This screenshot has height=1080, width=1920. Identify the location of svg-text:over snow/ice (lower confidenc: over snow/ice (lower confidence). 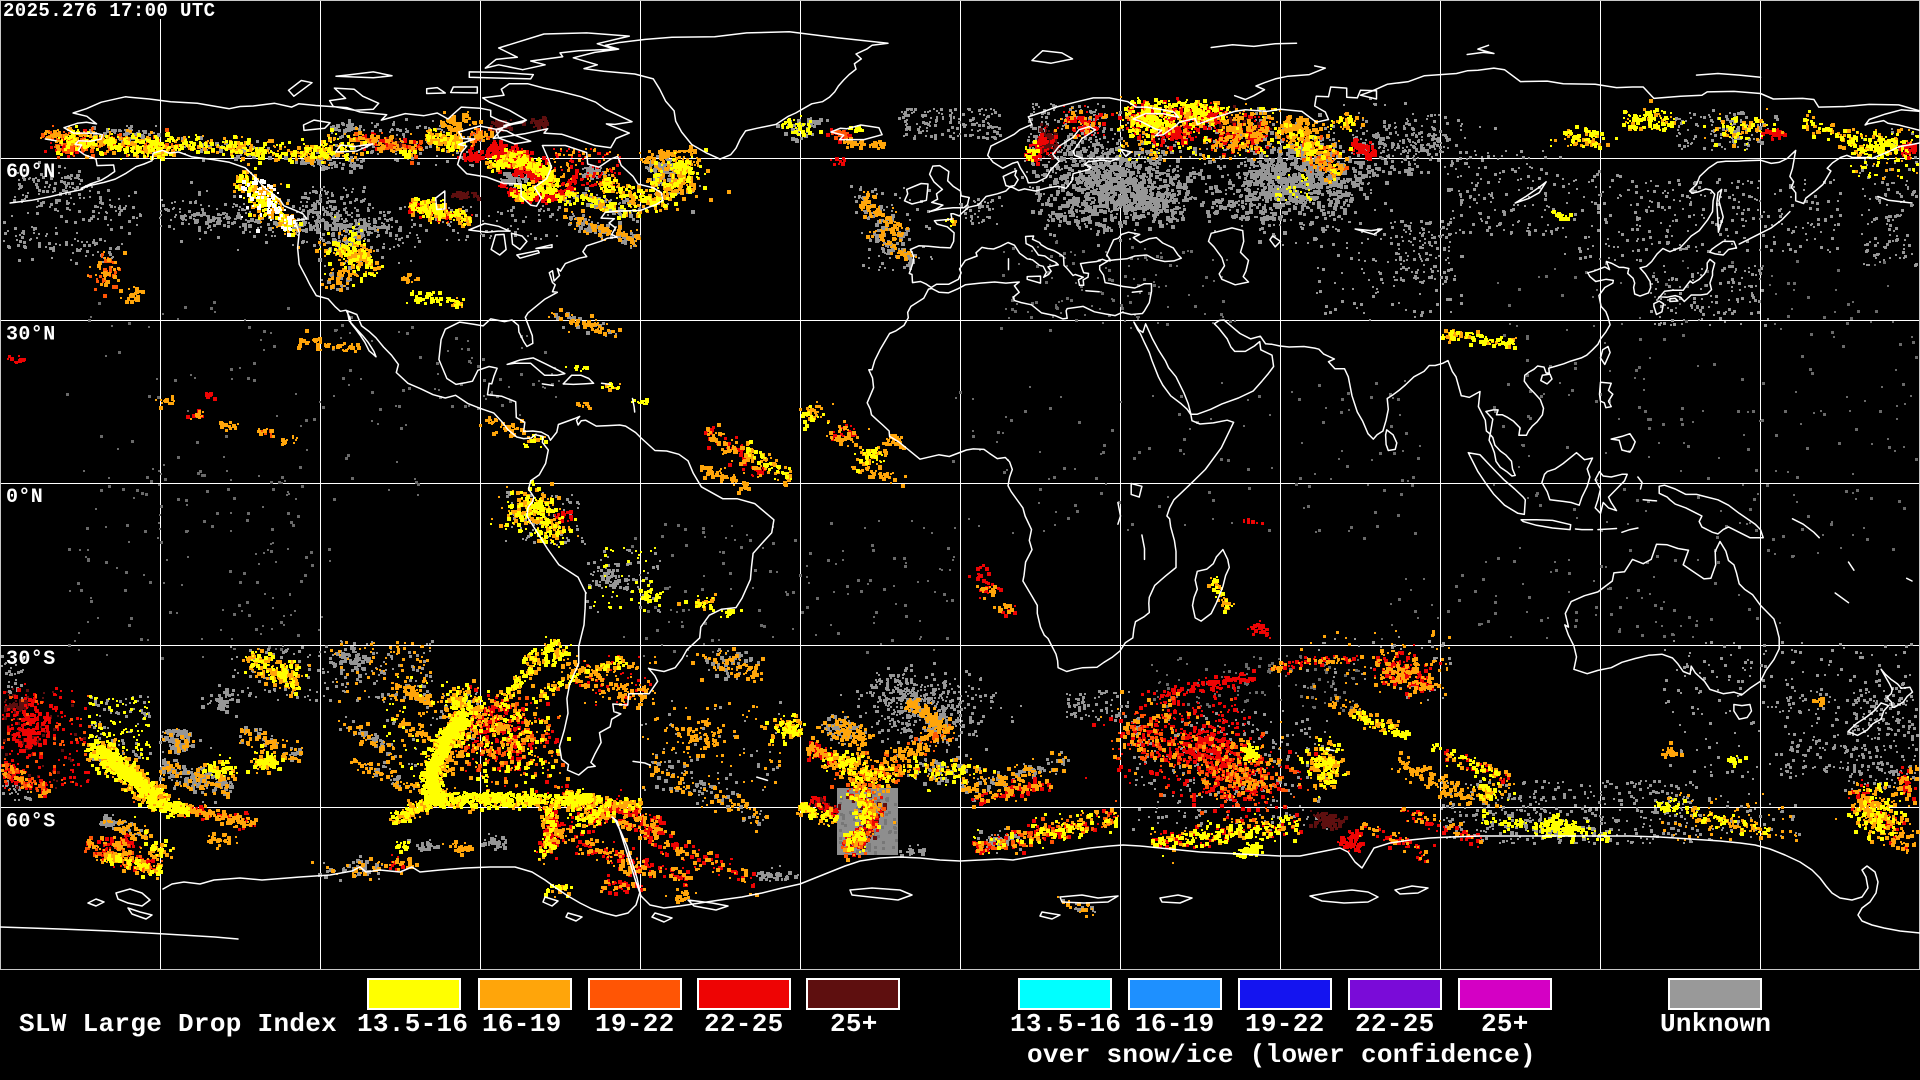
(1281, 1055).